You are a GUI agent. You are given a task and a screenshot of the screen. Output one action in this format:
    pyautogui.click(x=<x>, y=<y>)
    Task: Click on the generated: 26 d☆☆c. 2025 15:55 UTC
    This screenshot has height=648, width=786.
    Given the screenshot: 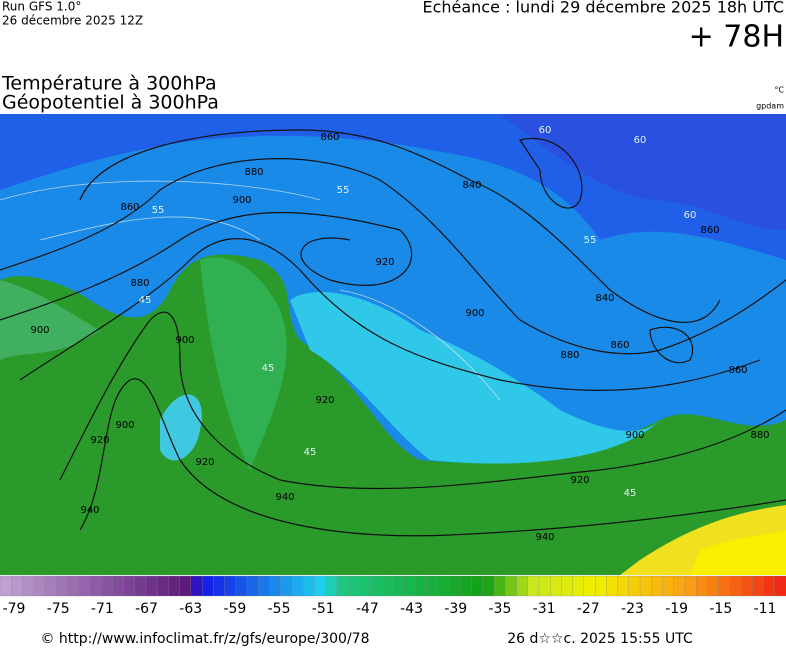 What is the action you would take?
    pyautogui.click(x=600, y=639)
    